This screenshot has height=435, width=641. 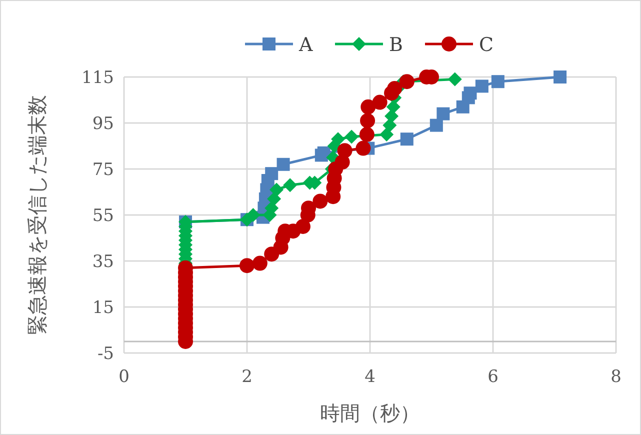 I want to click on y-tick-label: 75, so click(x=103, y=170).